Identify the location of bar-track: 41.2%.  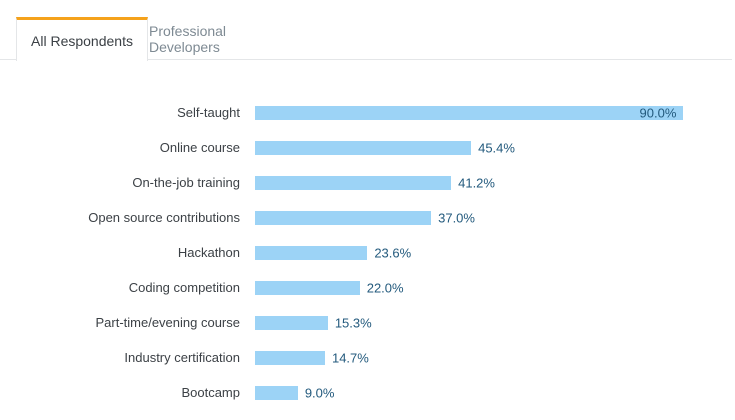
(493, 182).